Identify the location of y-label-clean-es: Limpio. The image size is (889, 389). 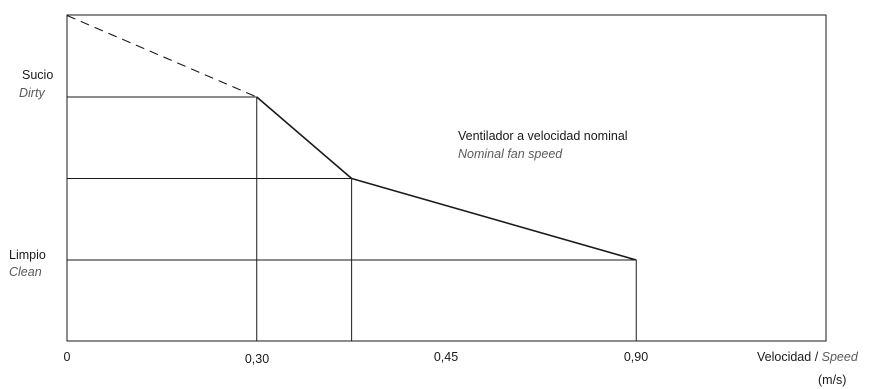
(27, 255).